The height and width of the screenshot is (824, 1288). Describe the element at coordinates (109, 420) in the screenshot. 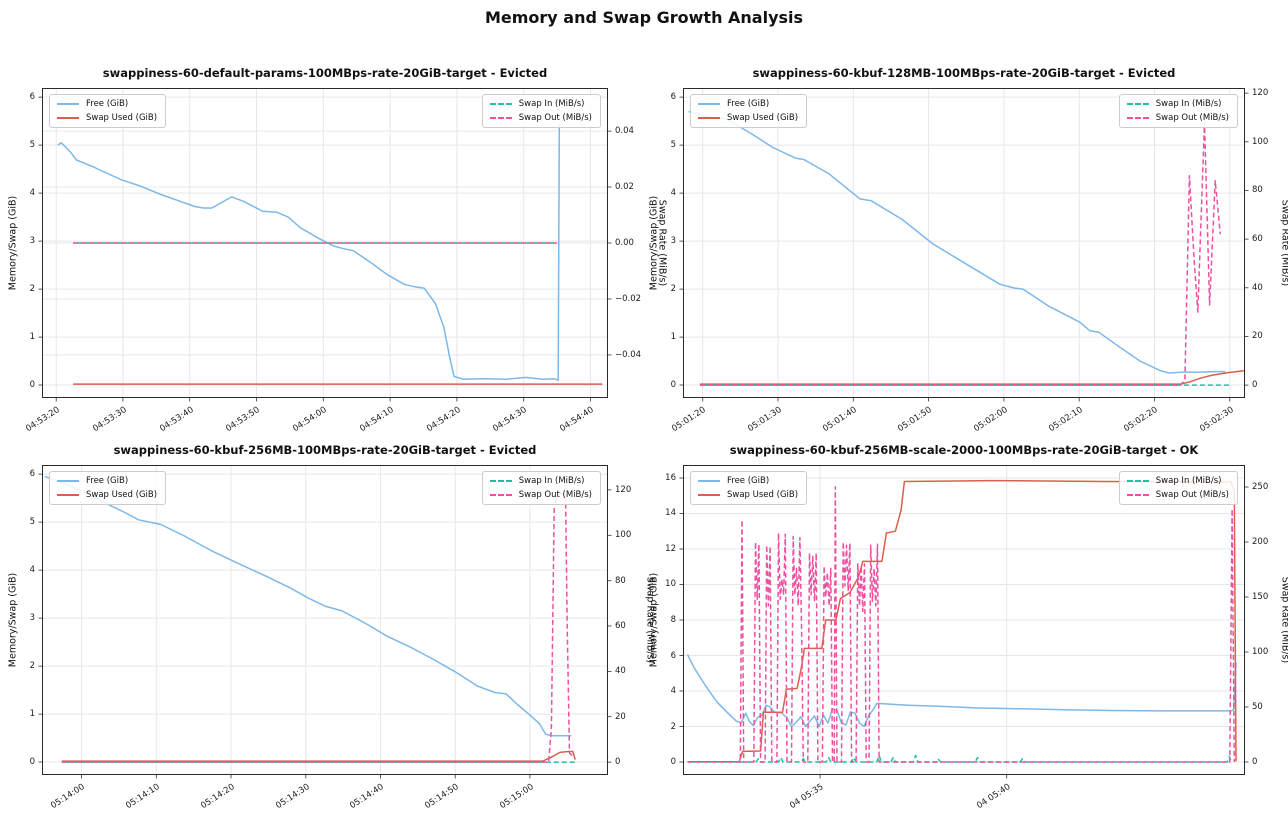

I see `x-tick-label: 04:53:30` at that location.